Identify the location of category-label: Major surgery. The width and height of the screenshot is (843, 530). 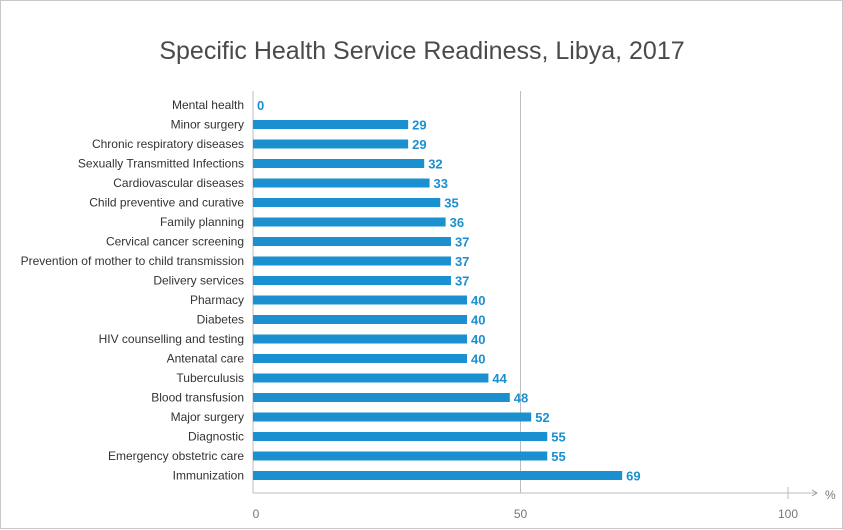
(207, 417).